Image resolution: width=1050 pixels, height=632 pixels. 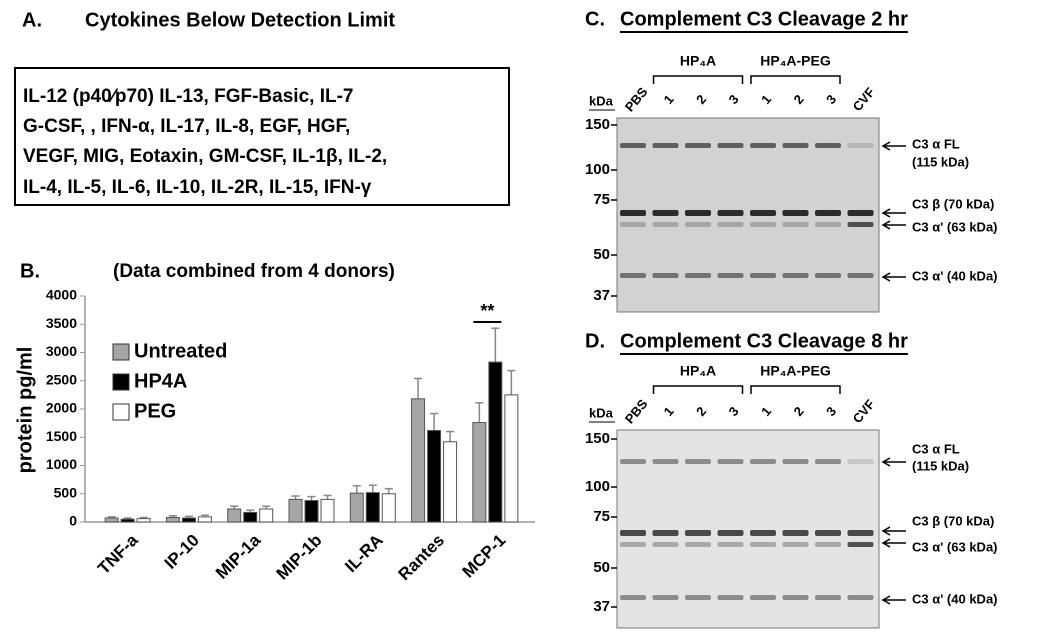 I want to click on y-tick-label: 3000, so click(x=61, y=351).